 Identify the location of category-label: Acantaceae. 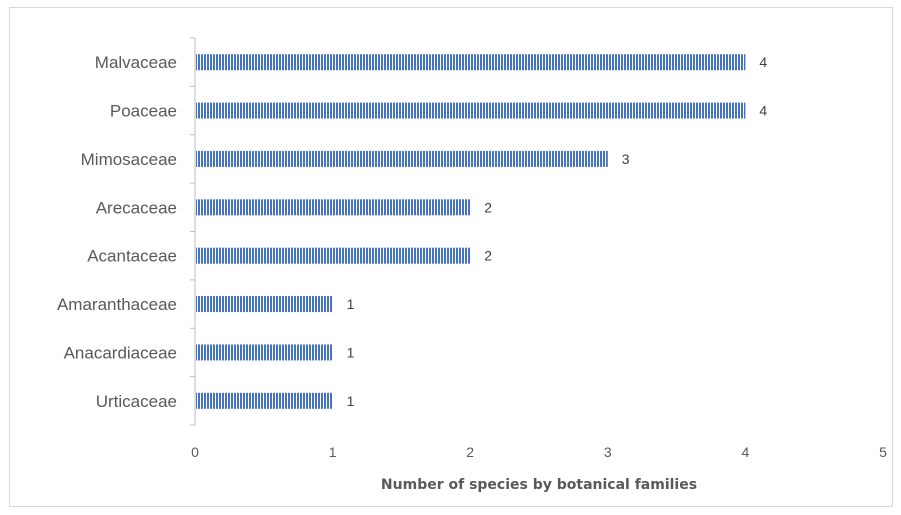
(132, 256).